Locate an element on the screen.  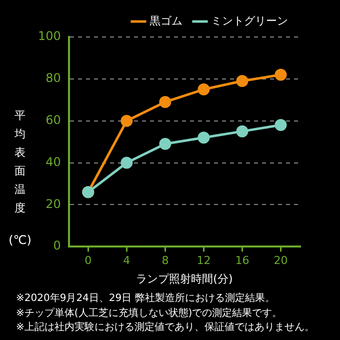
text: ※チップ単体(人工芝に充填しない状態)での測定結果です。 is located at coordinates (150, 313).